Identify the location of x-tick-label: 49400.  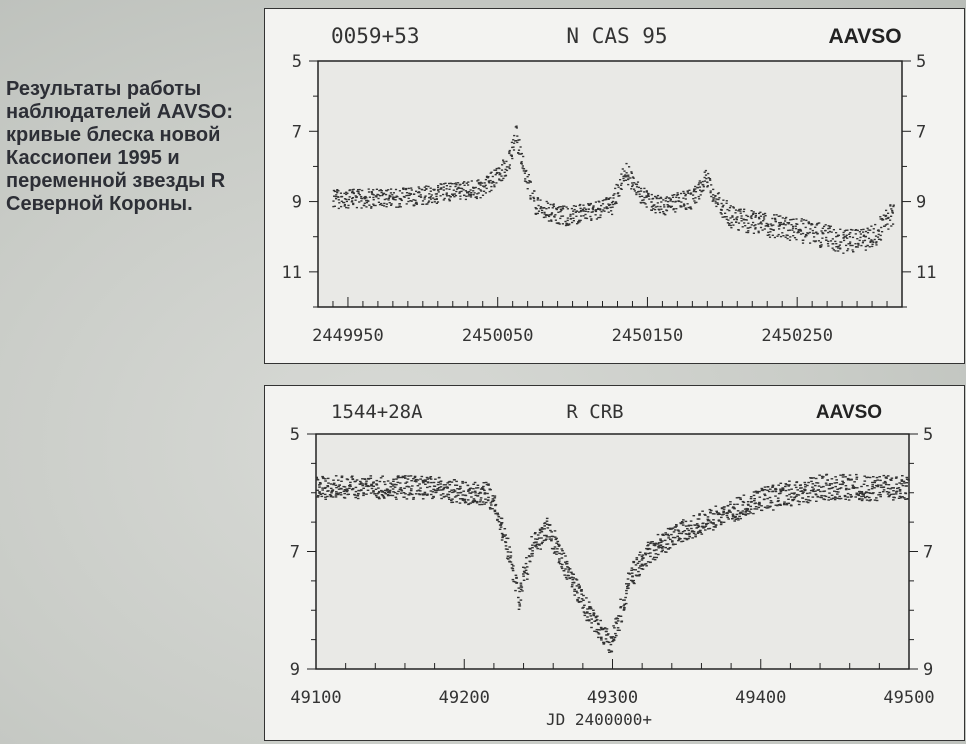
(760, 698).